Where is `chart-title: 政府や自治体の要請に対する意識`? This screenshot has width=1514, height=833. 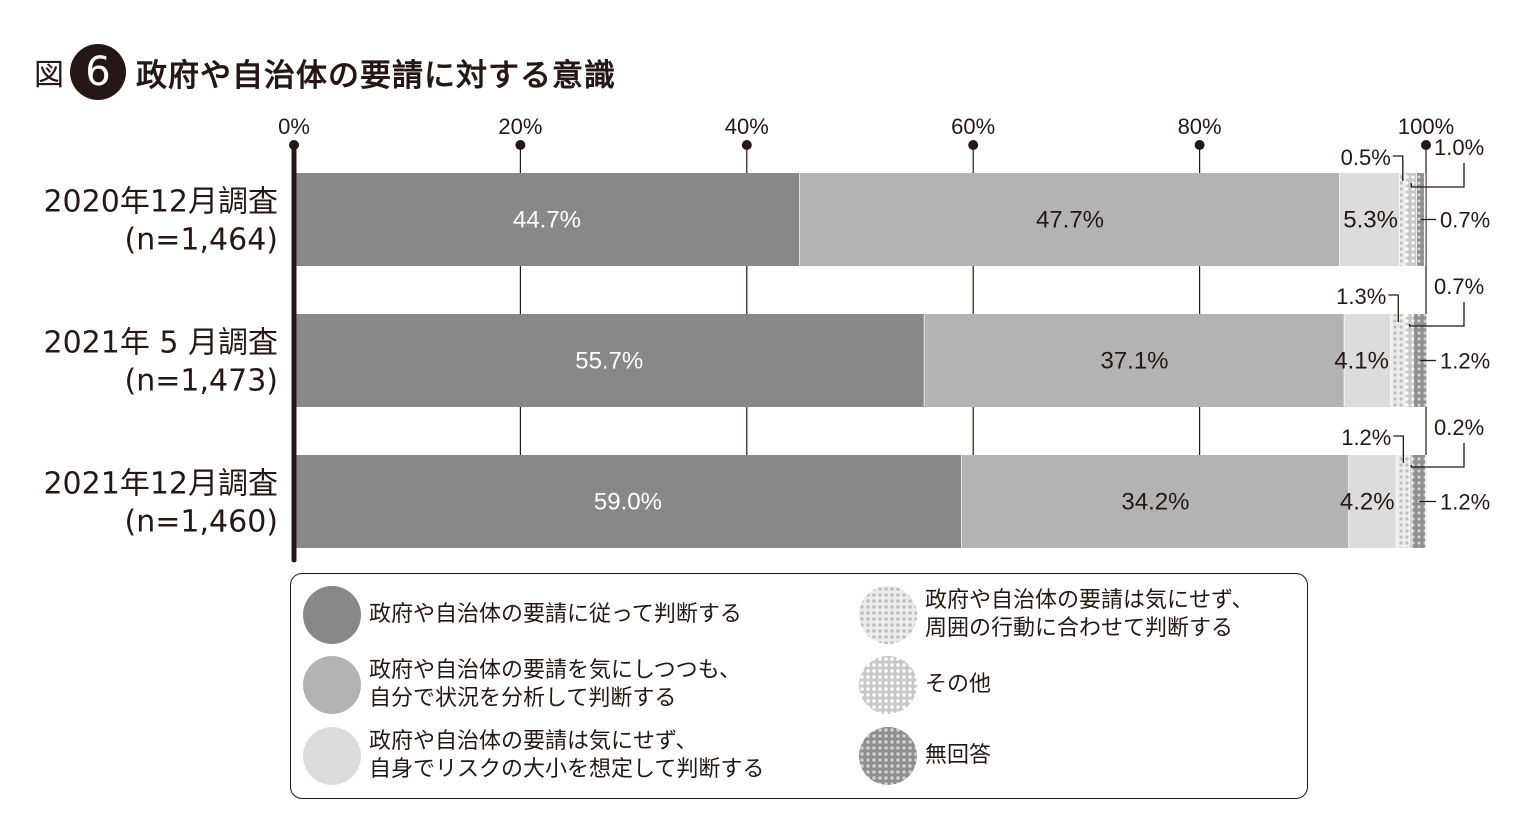 chart-title: 政府や自治体の要請に対する意識 is located at coordinates (376, 75).